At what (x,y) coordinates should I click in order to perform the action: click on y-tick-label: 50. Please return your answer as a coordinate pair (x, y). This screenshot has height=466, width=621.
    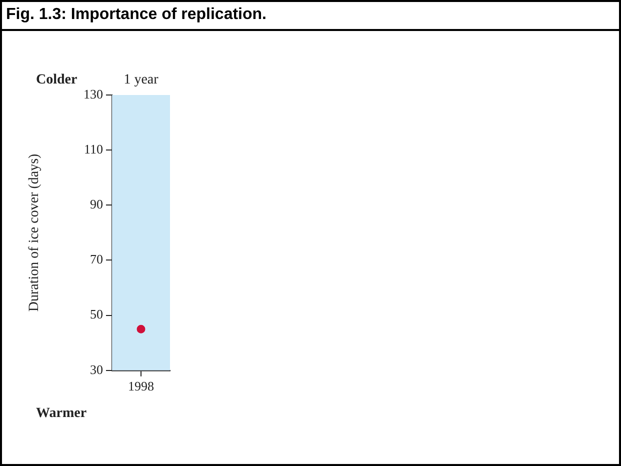
    Looking at the image, I should click on (96, 314).